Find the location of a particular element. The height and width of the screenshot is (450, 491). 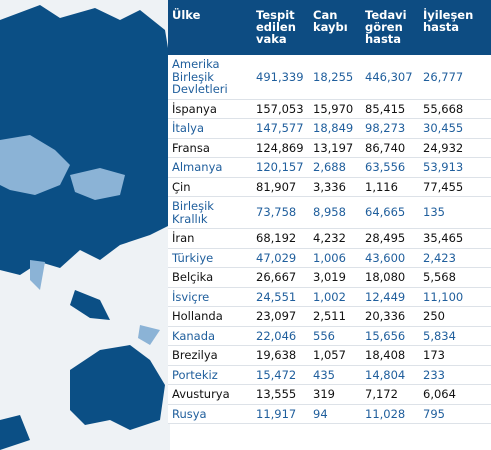

table-row: Fransa 124,869 13,197 86,740 24,932 is located at coordinates (329, 148).